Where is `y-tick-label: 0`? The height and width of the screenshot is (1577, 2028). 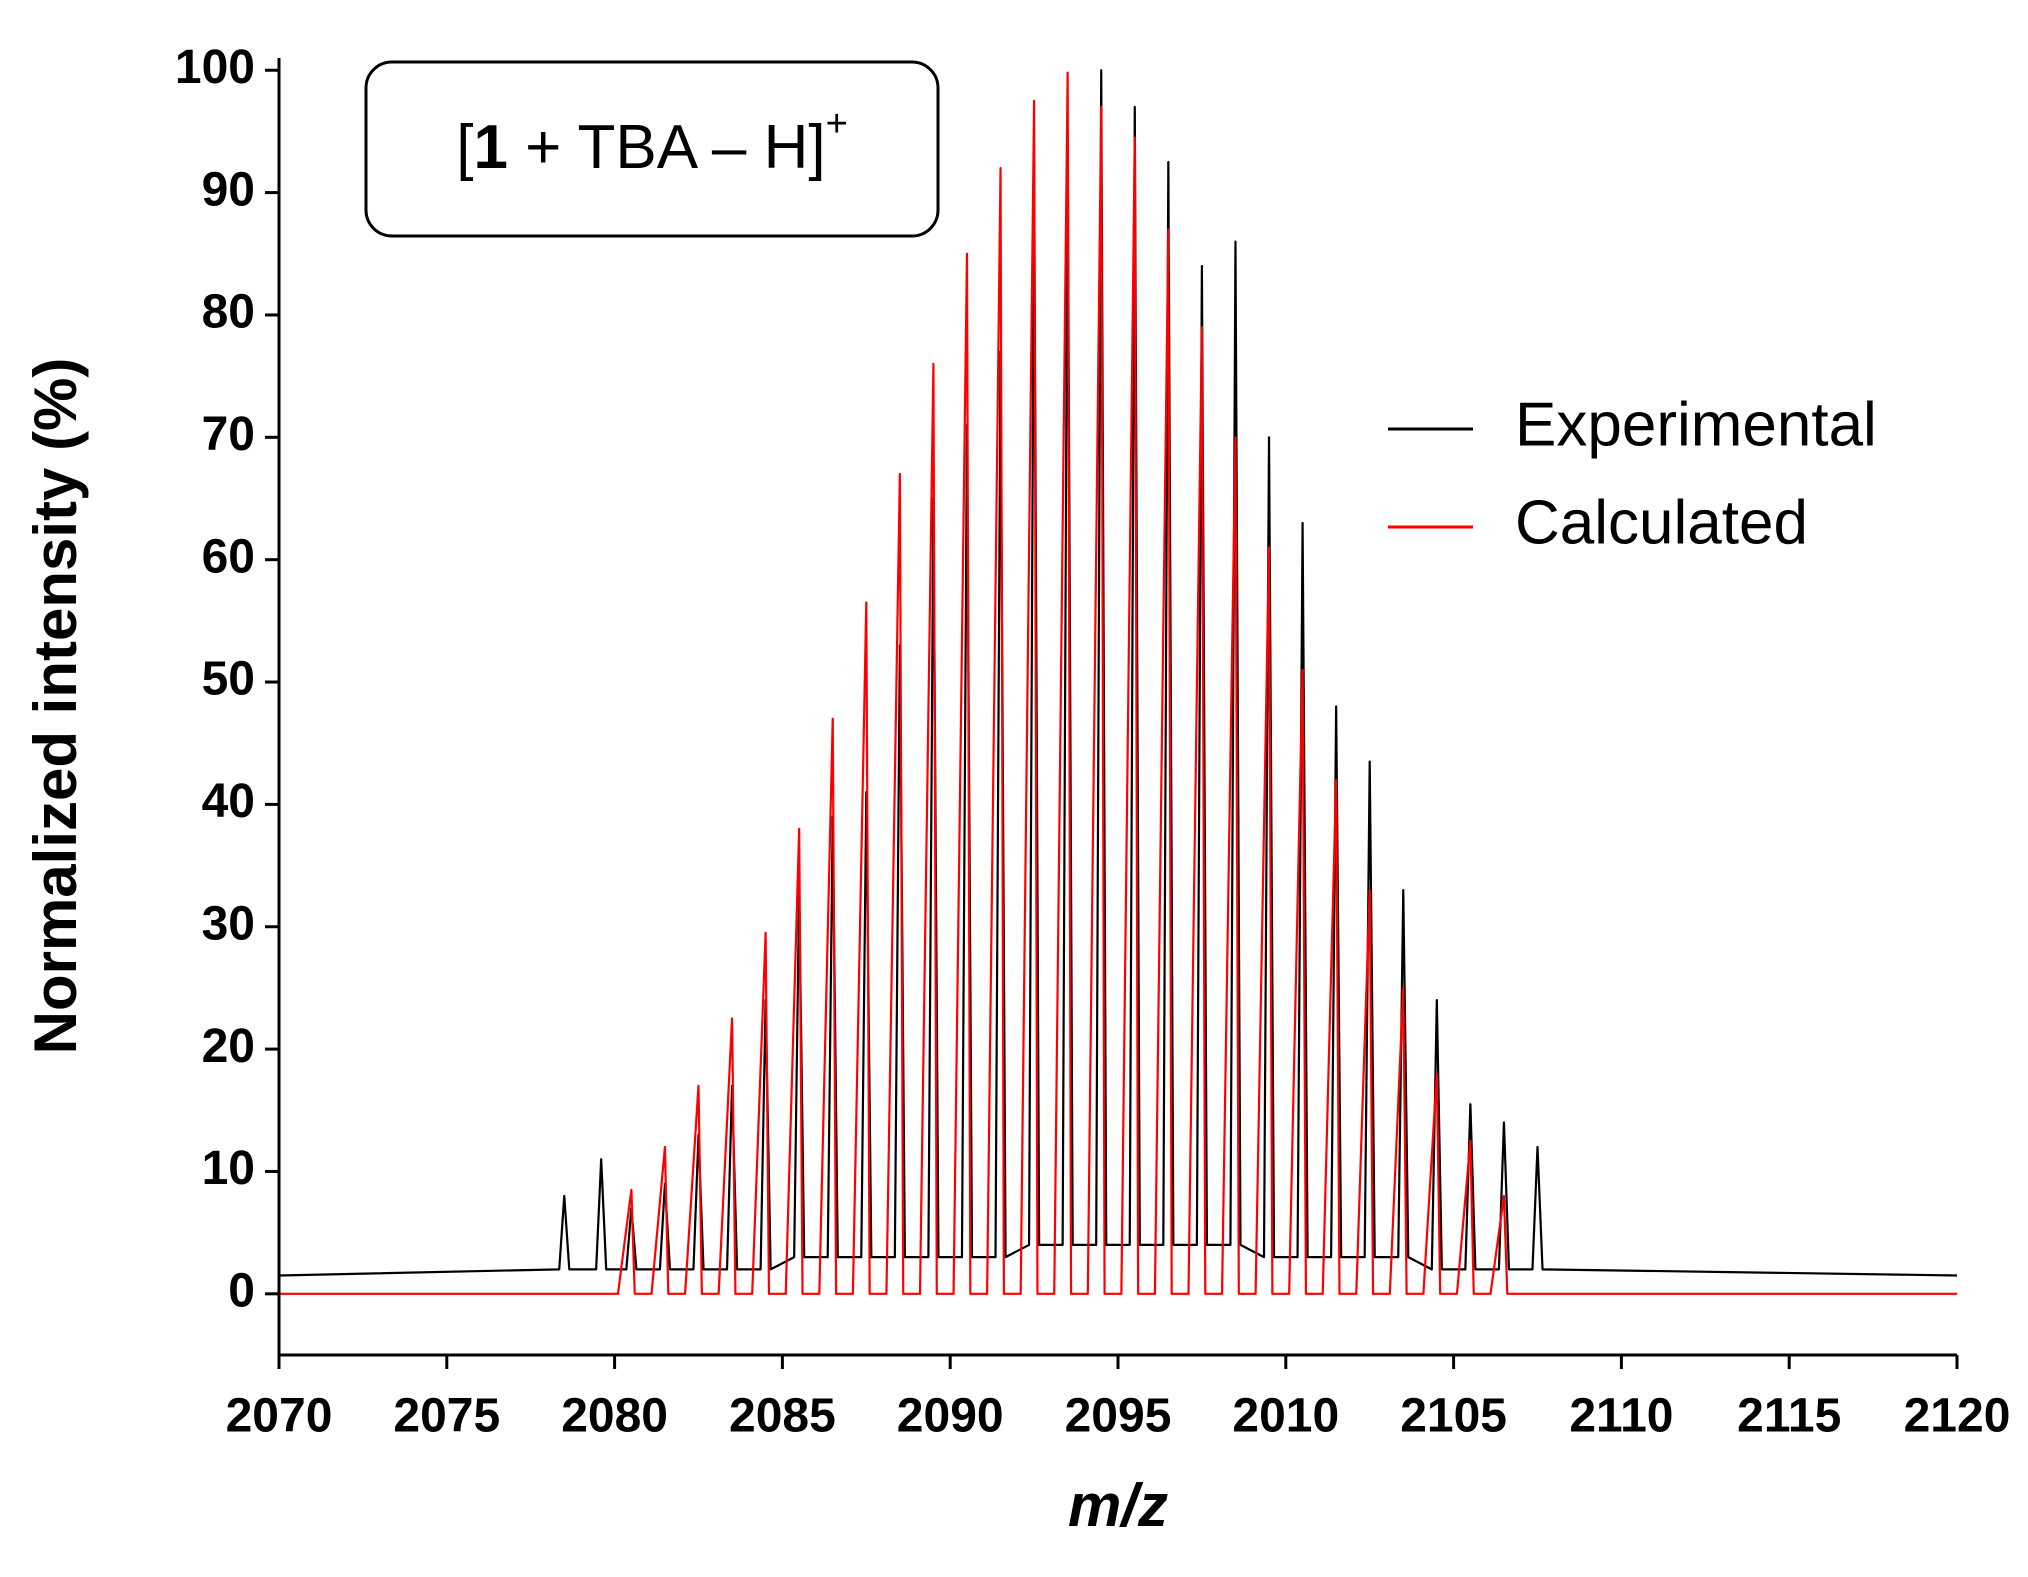 y-tick-label: 0 is located at coordinates (241, 1290).